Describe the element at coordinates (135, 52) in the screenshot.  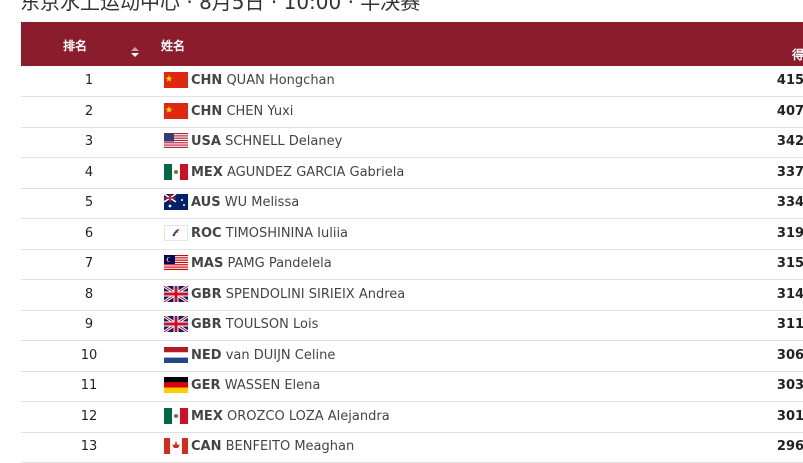
I see `sort-icon` at that location.